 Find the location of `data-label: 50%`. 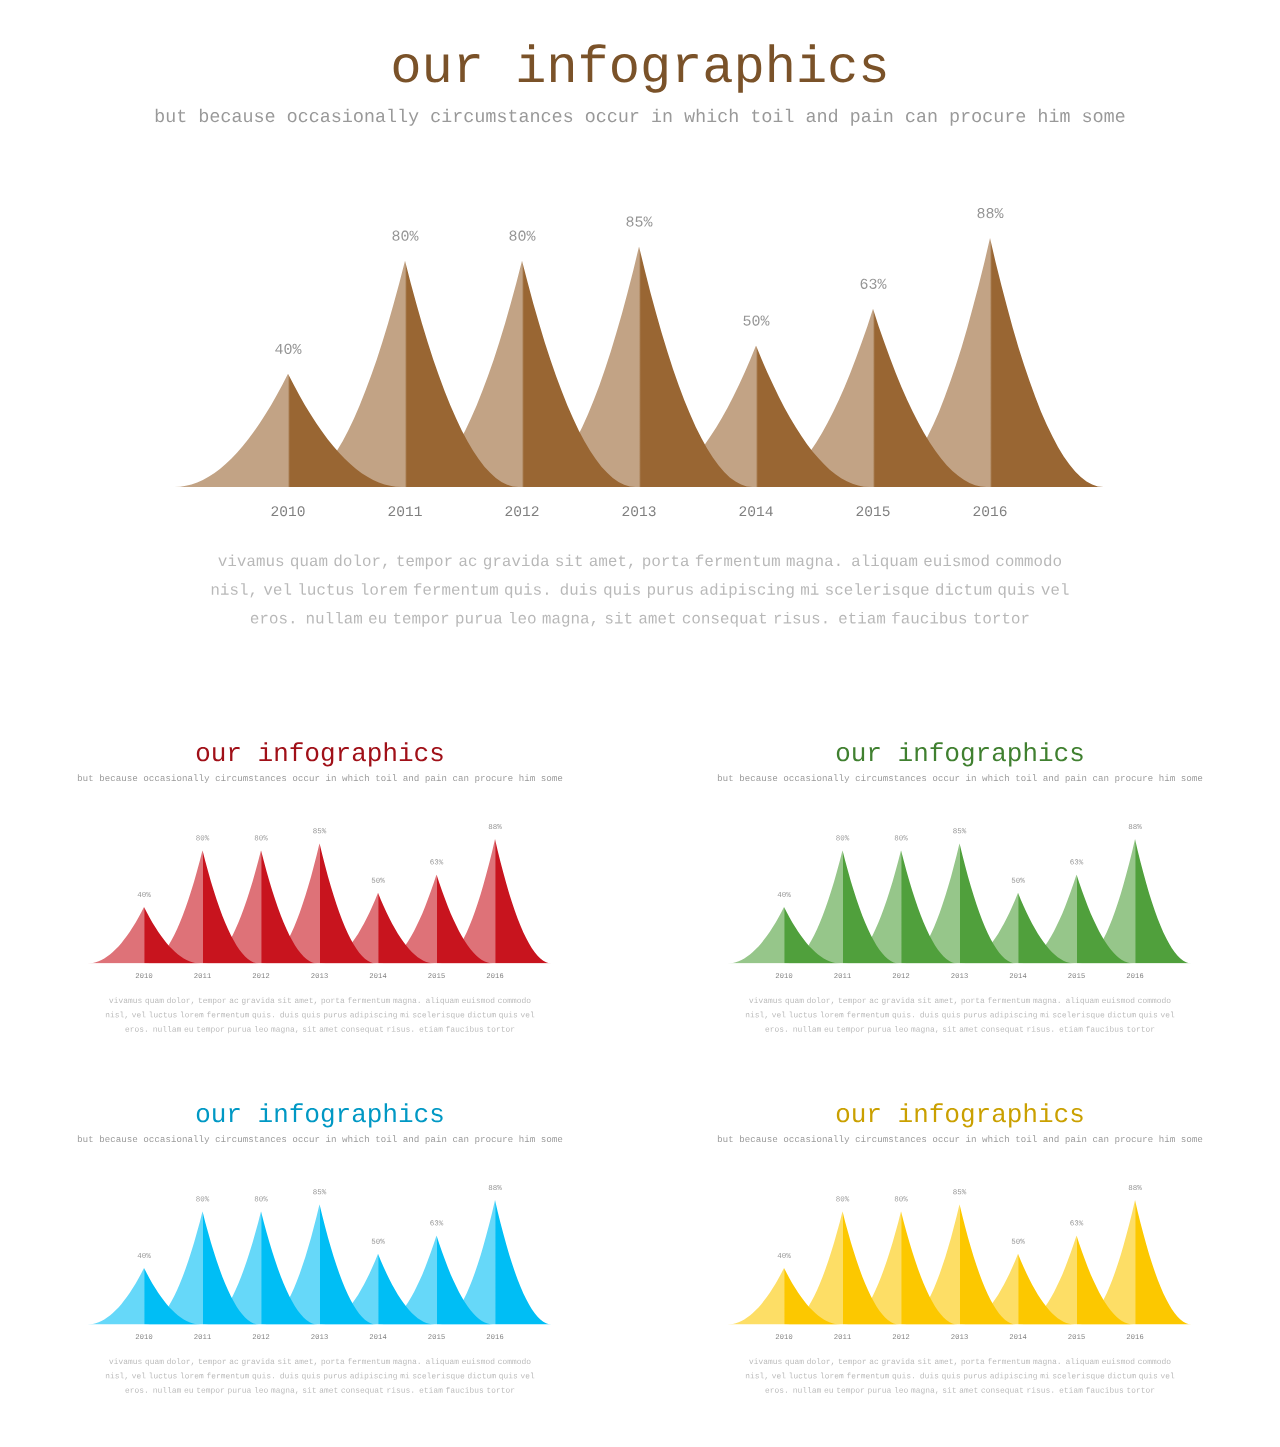

data-label: 50% is located at coordinates (756, 320).